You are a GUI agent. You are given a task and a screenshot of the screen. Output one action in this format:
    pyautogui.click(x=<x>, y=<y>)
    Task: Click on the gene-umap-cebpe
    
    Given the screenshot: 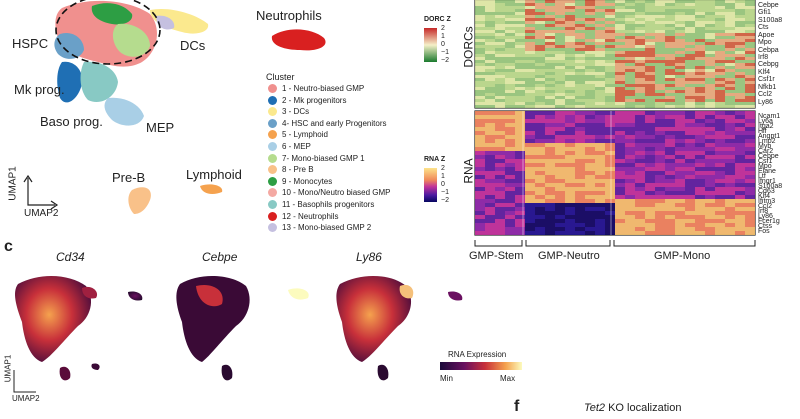 What is the action you would take?
    pyautogui.click(x=242, y=328)
    